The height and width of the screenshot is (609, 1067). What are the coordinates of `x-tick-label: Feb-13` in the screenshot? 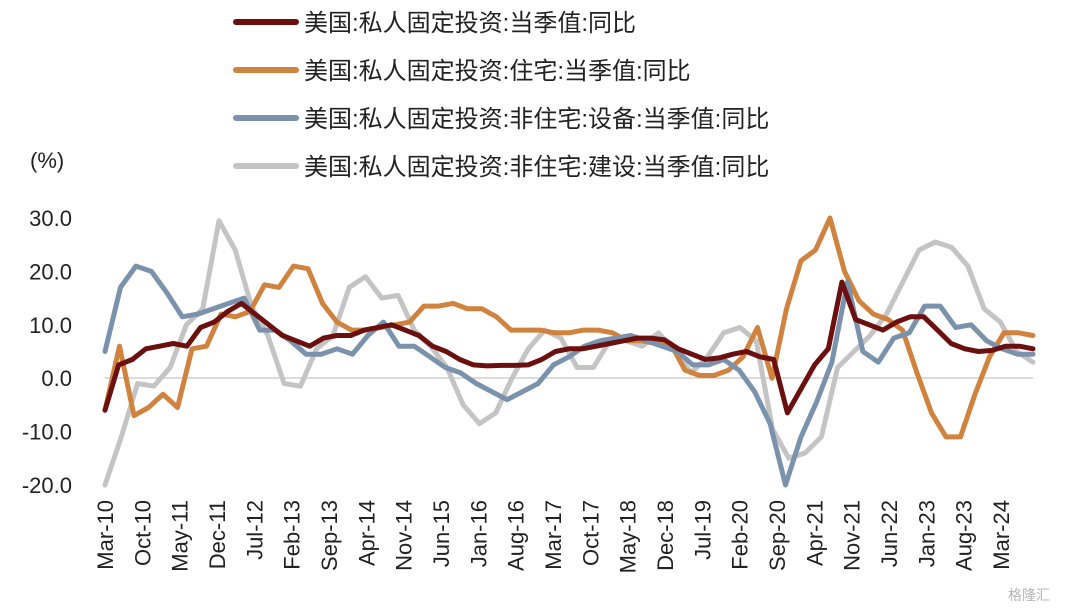 It's located at (292, 535).